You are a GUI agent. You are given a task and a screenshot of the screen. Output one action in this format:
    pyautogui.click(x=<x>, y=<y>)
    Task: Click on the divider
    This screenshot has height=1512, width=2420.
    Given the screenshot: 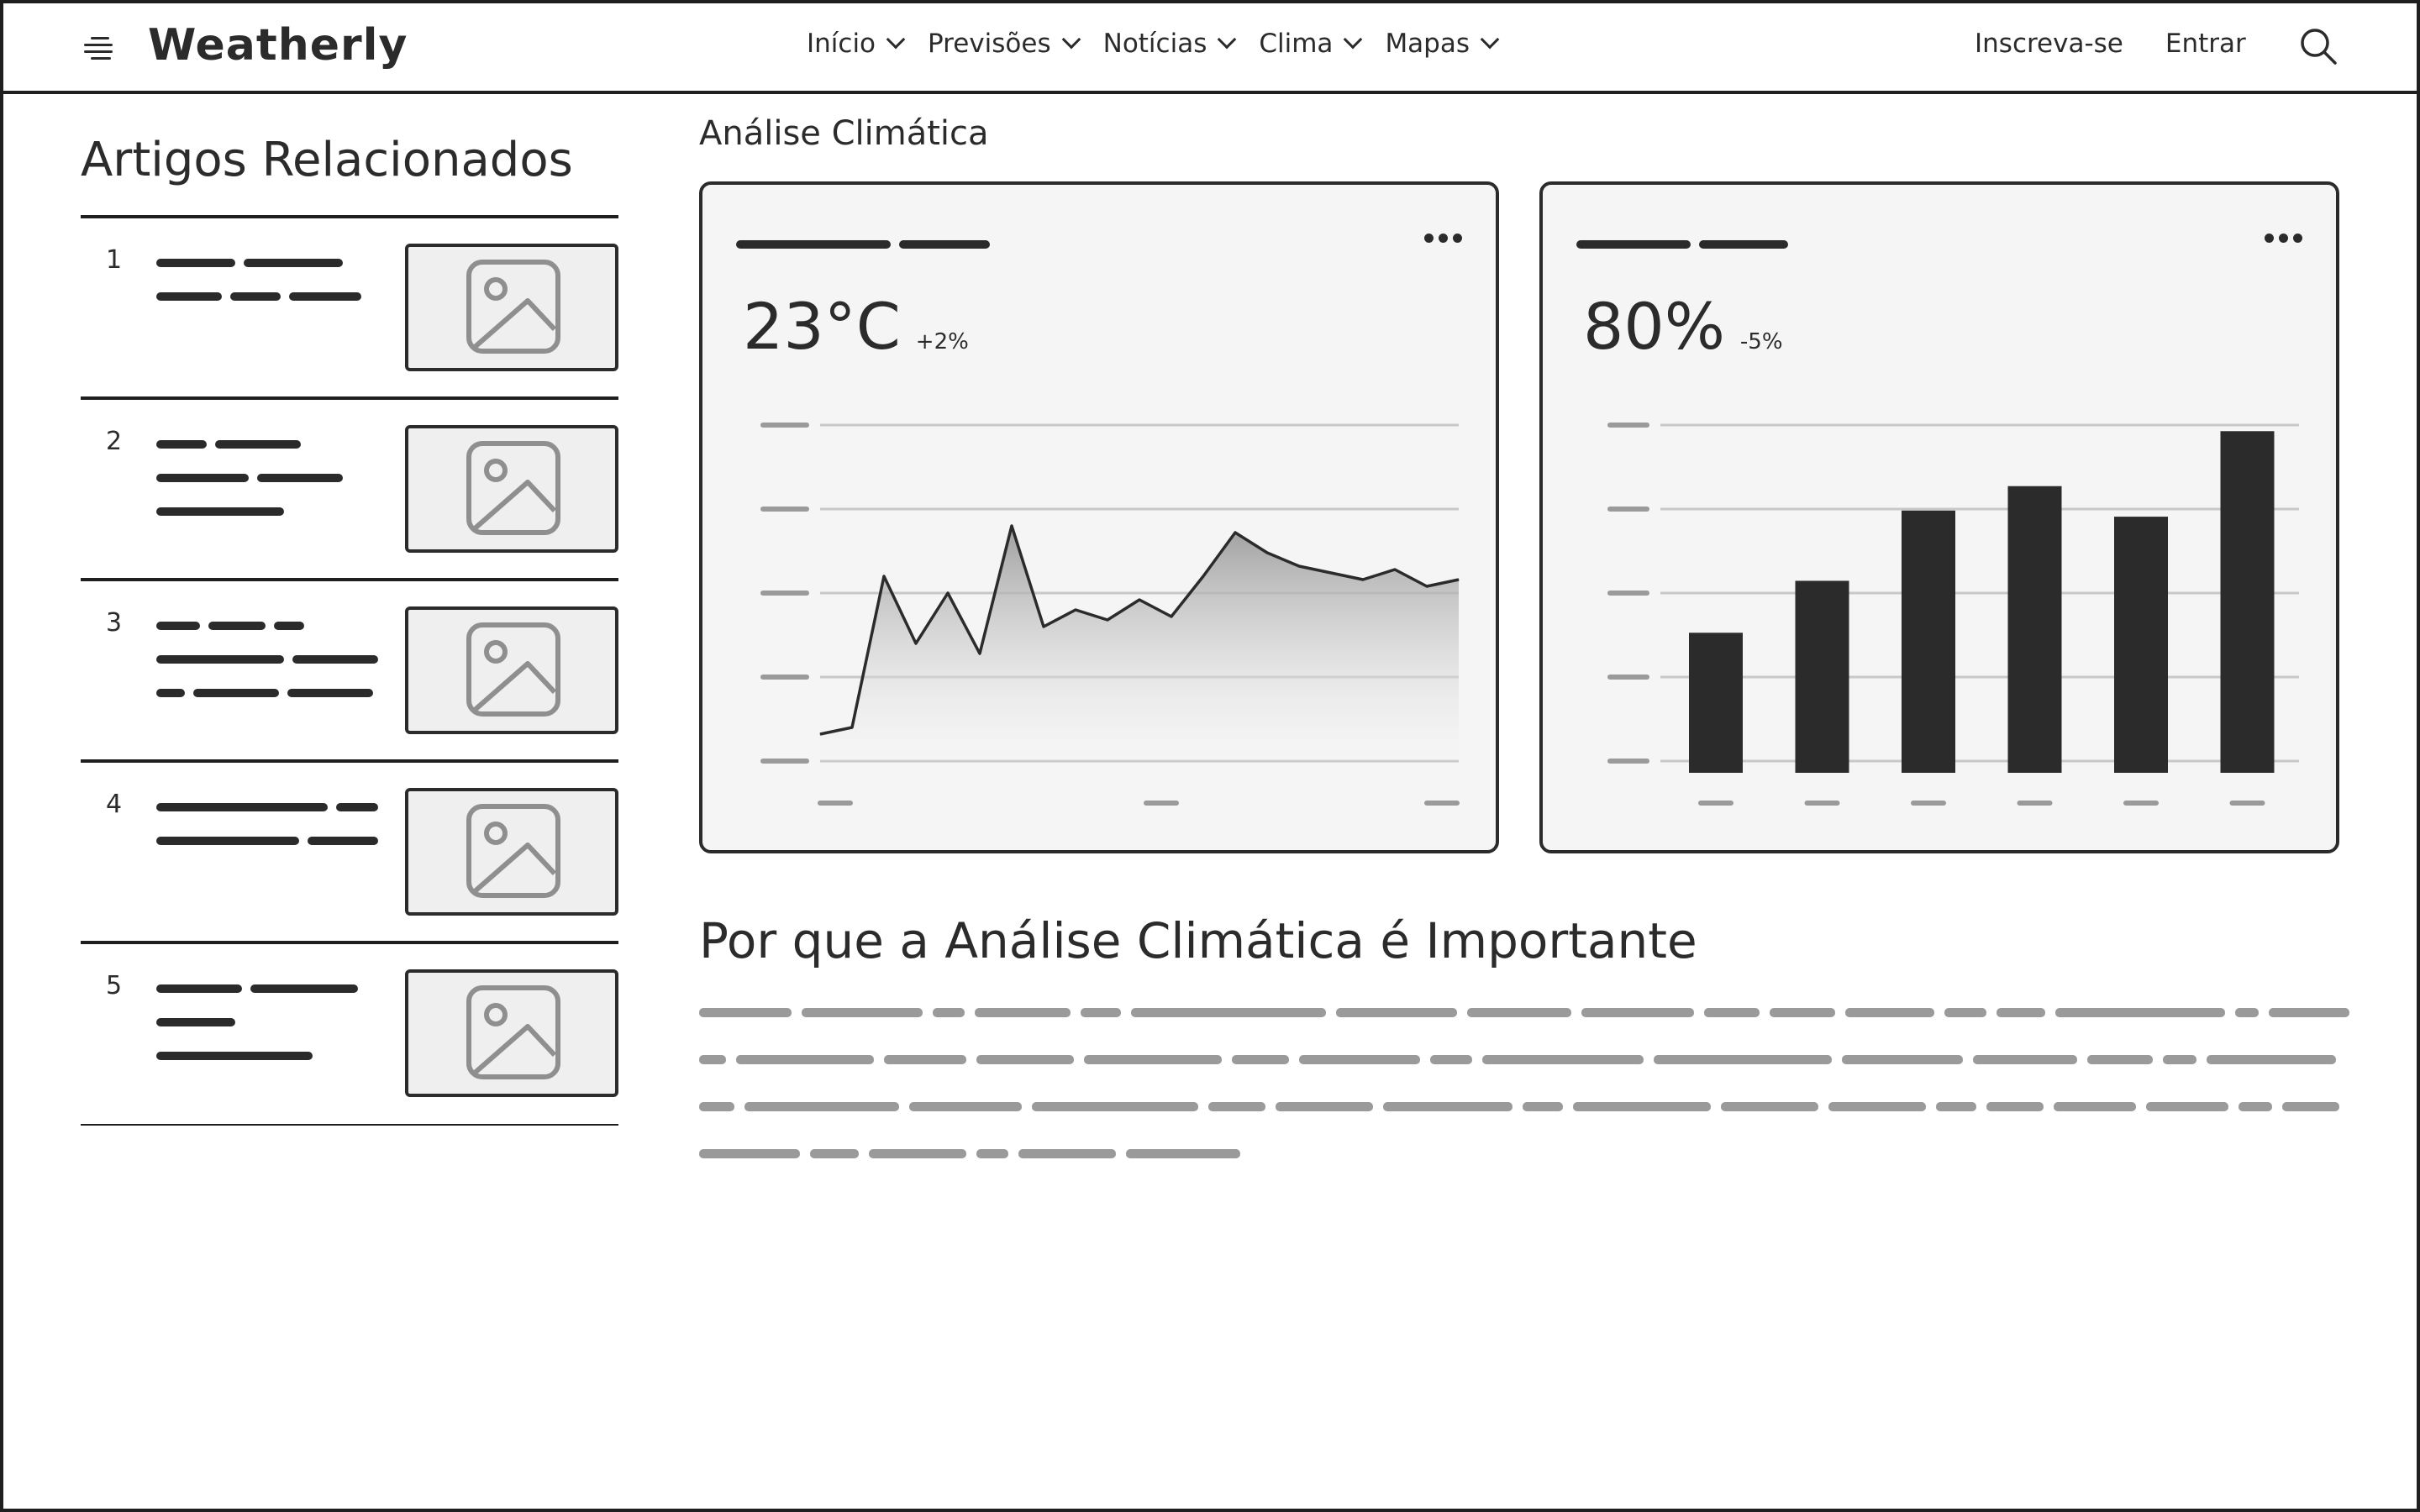 What is the action you would take?
    pyautogui.click(x=349, y=216)
    